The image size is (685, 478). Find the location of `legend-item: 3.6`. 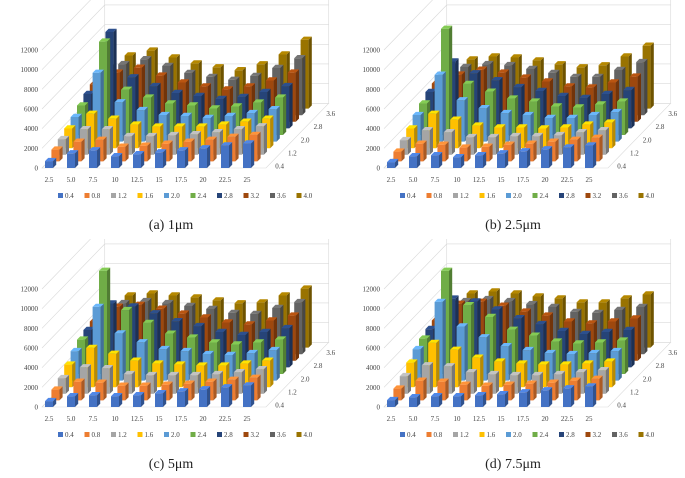

legend-item: 3.6 is located at coordinates (620, 435).